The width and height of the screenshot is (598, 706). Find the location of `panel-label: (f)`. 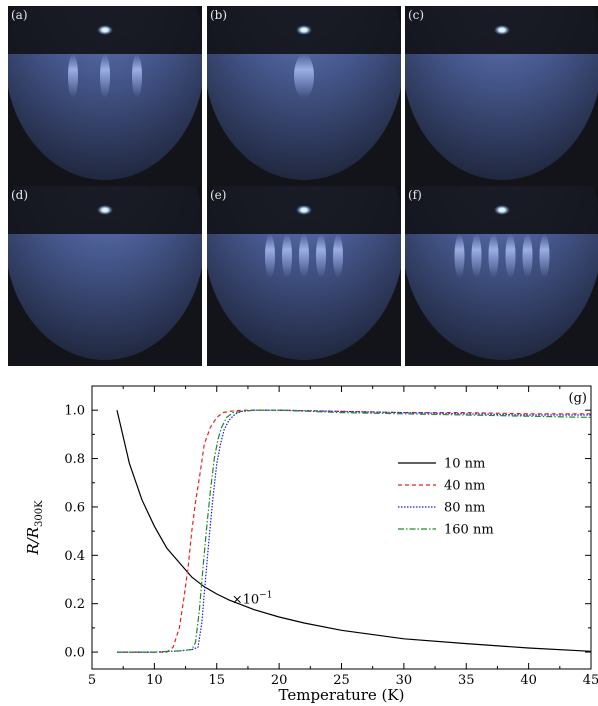

panel-label: (f) is located at coordinates (415, 195).